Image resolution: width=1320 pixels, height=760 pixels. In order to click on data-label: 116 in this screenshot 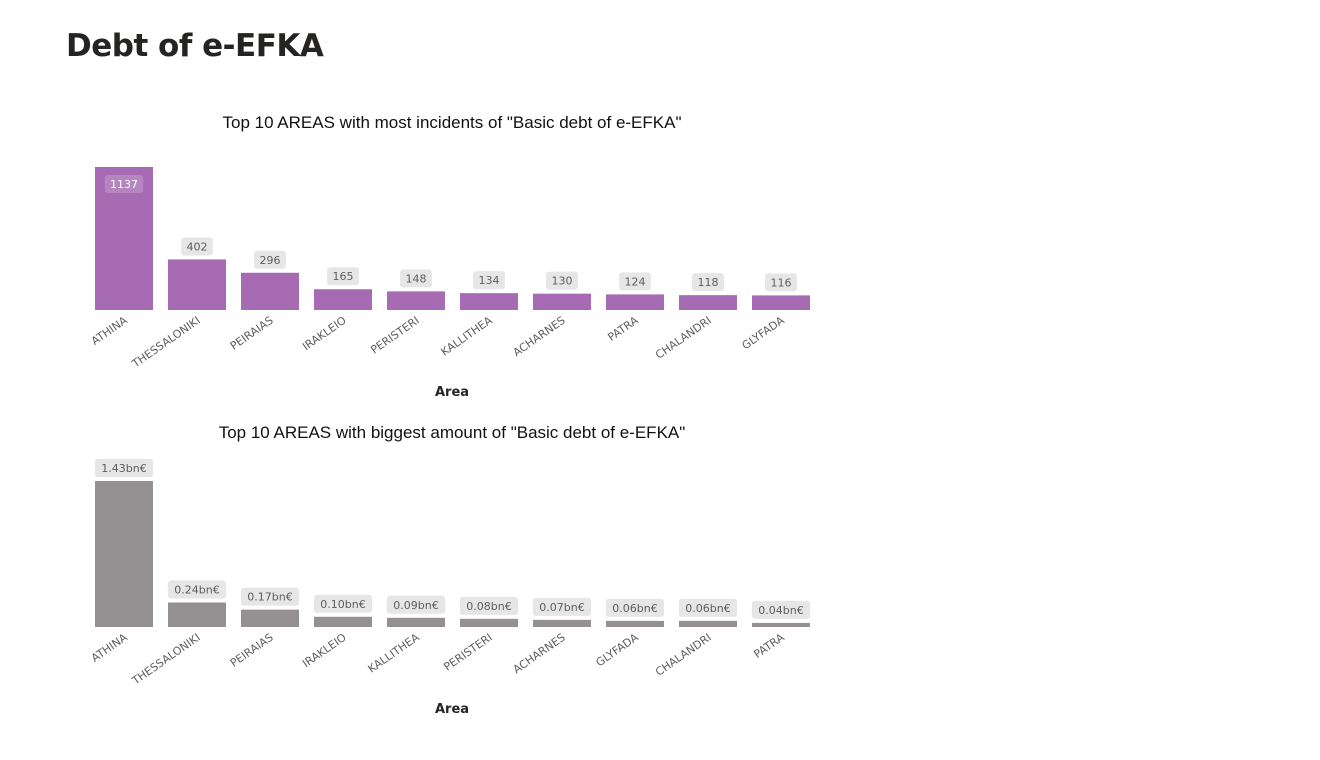, I will do `click(781, 282)`.